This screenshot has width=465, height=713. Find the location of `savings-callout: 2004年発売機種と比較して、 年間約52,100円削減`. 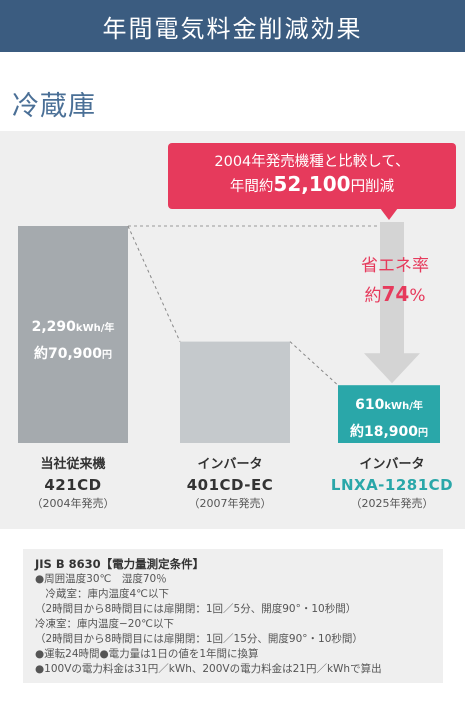

savings-callout: 2004年発売機種と比較して、 年間約52,100円削減 is located at coordinates (312, 176).